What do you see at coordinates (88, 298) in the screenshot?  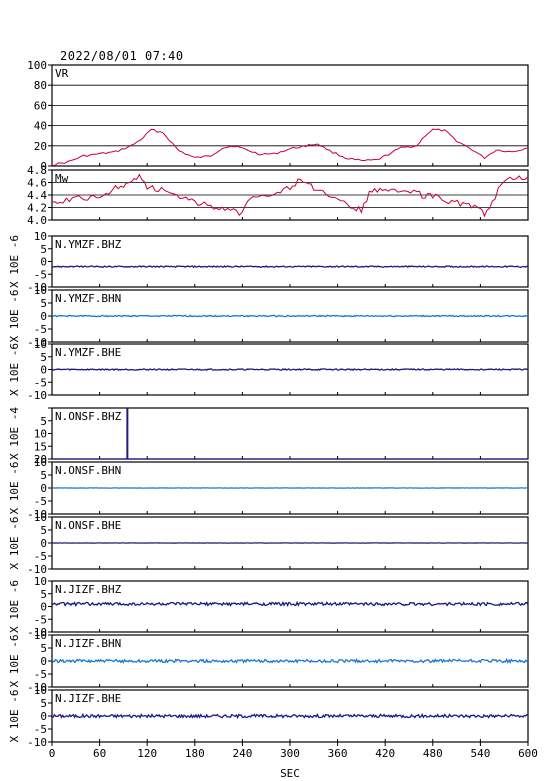 I see `panel-label: N.YMZF.BHN` at bounding box center [88, 298].